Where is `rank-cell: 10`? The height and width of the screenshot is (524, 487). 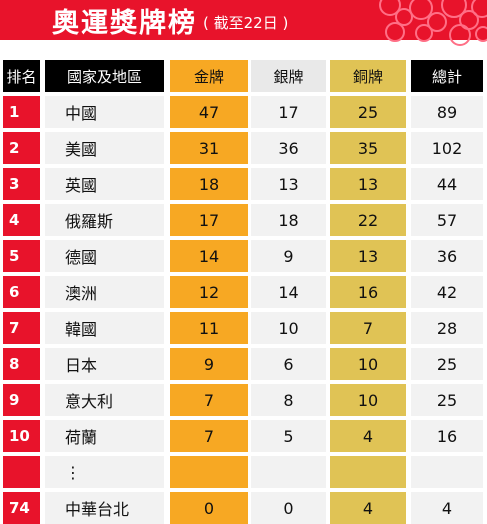 rank-cell: 10 is located at coordinates (21, 436).